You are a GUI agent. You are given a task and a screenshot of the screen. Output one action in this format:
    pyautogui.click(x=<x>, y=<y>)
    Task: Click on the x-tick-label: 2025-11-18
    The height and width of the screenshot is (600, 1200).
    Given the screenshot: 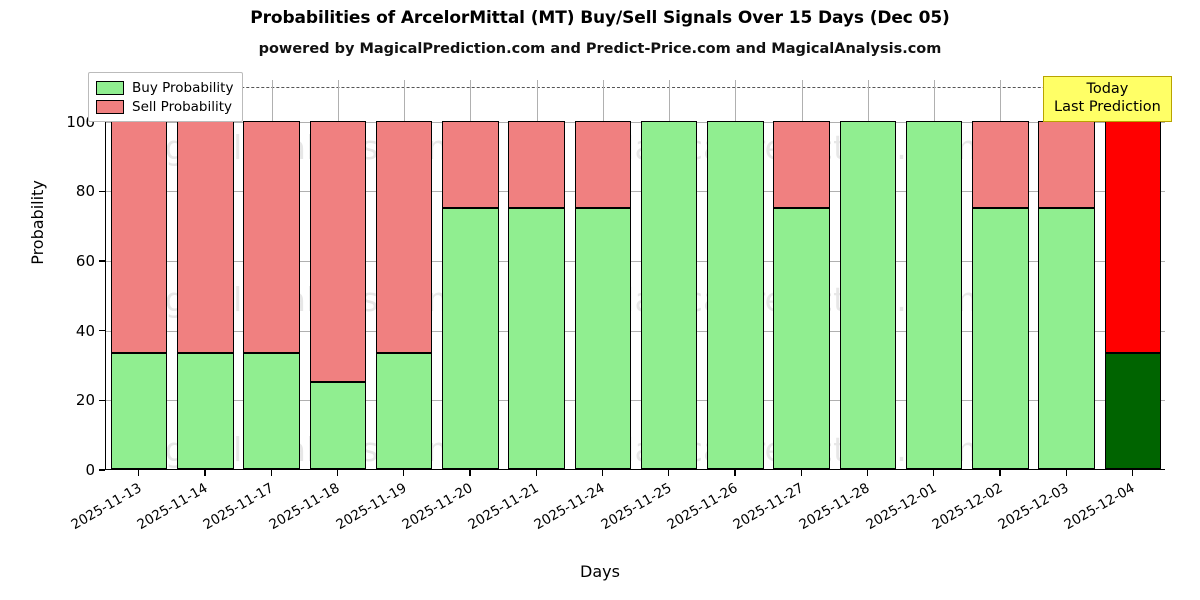 What is the action you would take?
    pyautogui.click(x=304, y=507)
    